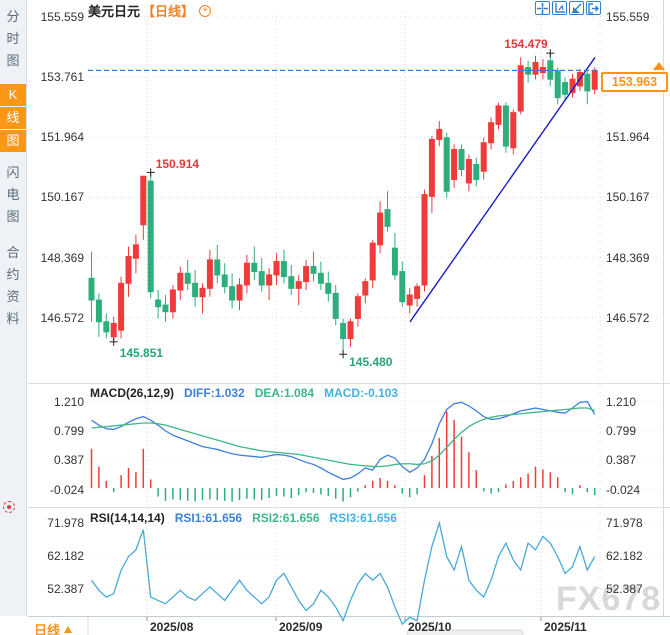 The height and width of the screenshot is (635, 670). Describe the element at coordinates (13, 16) in the screenshot. I see `sidebar-tab-char: 分` at that location.